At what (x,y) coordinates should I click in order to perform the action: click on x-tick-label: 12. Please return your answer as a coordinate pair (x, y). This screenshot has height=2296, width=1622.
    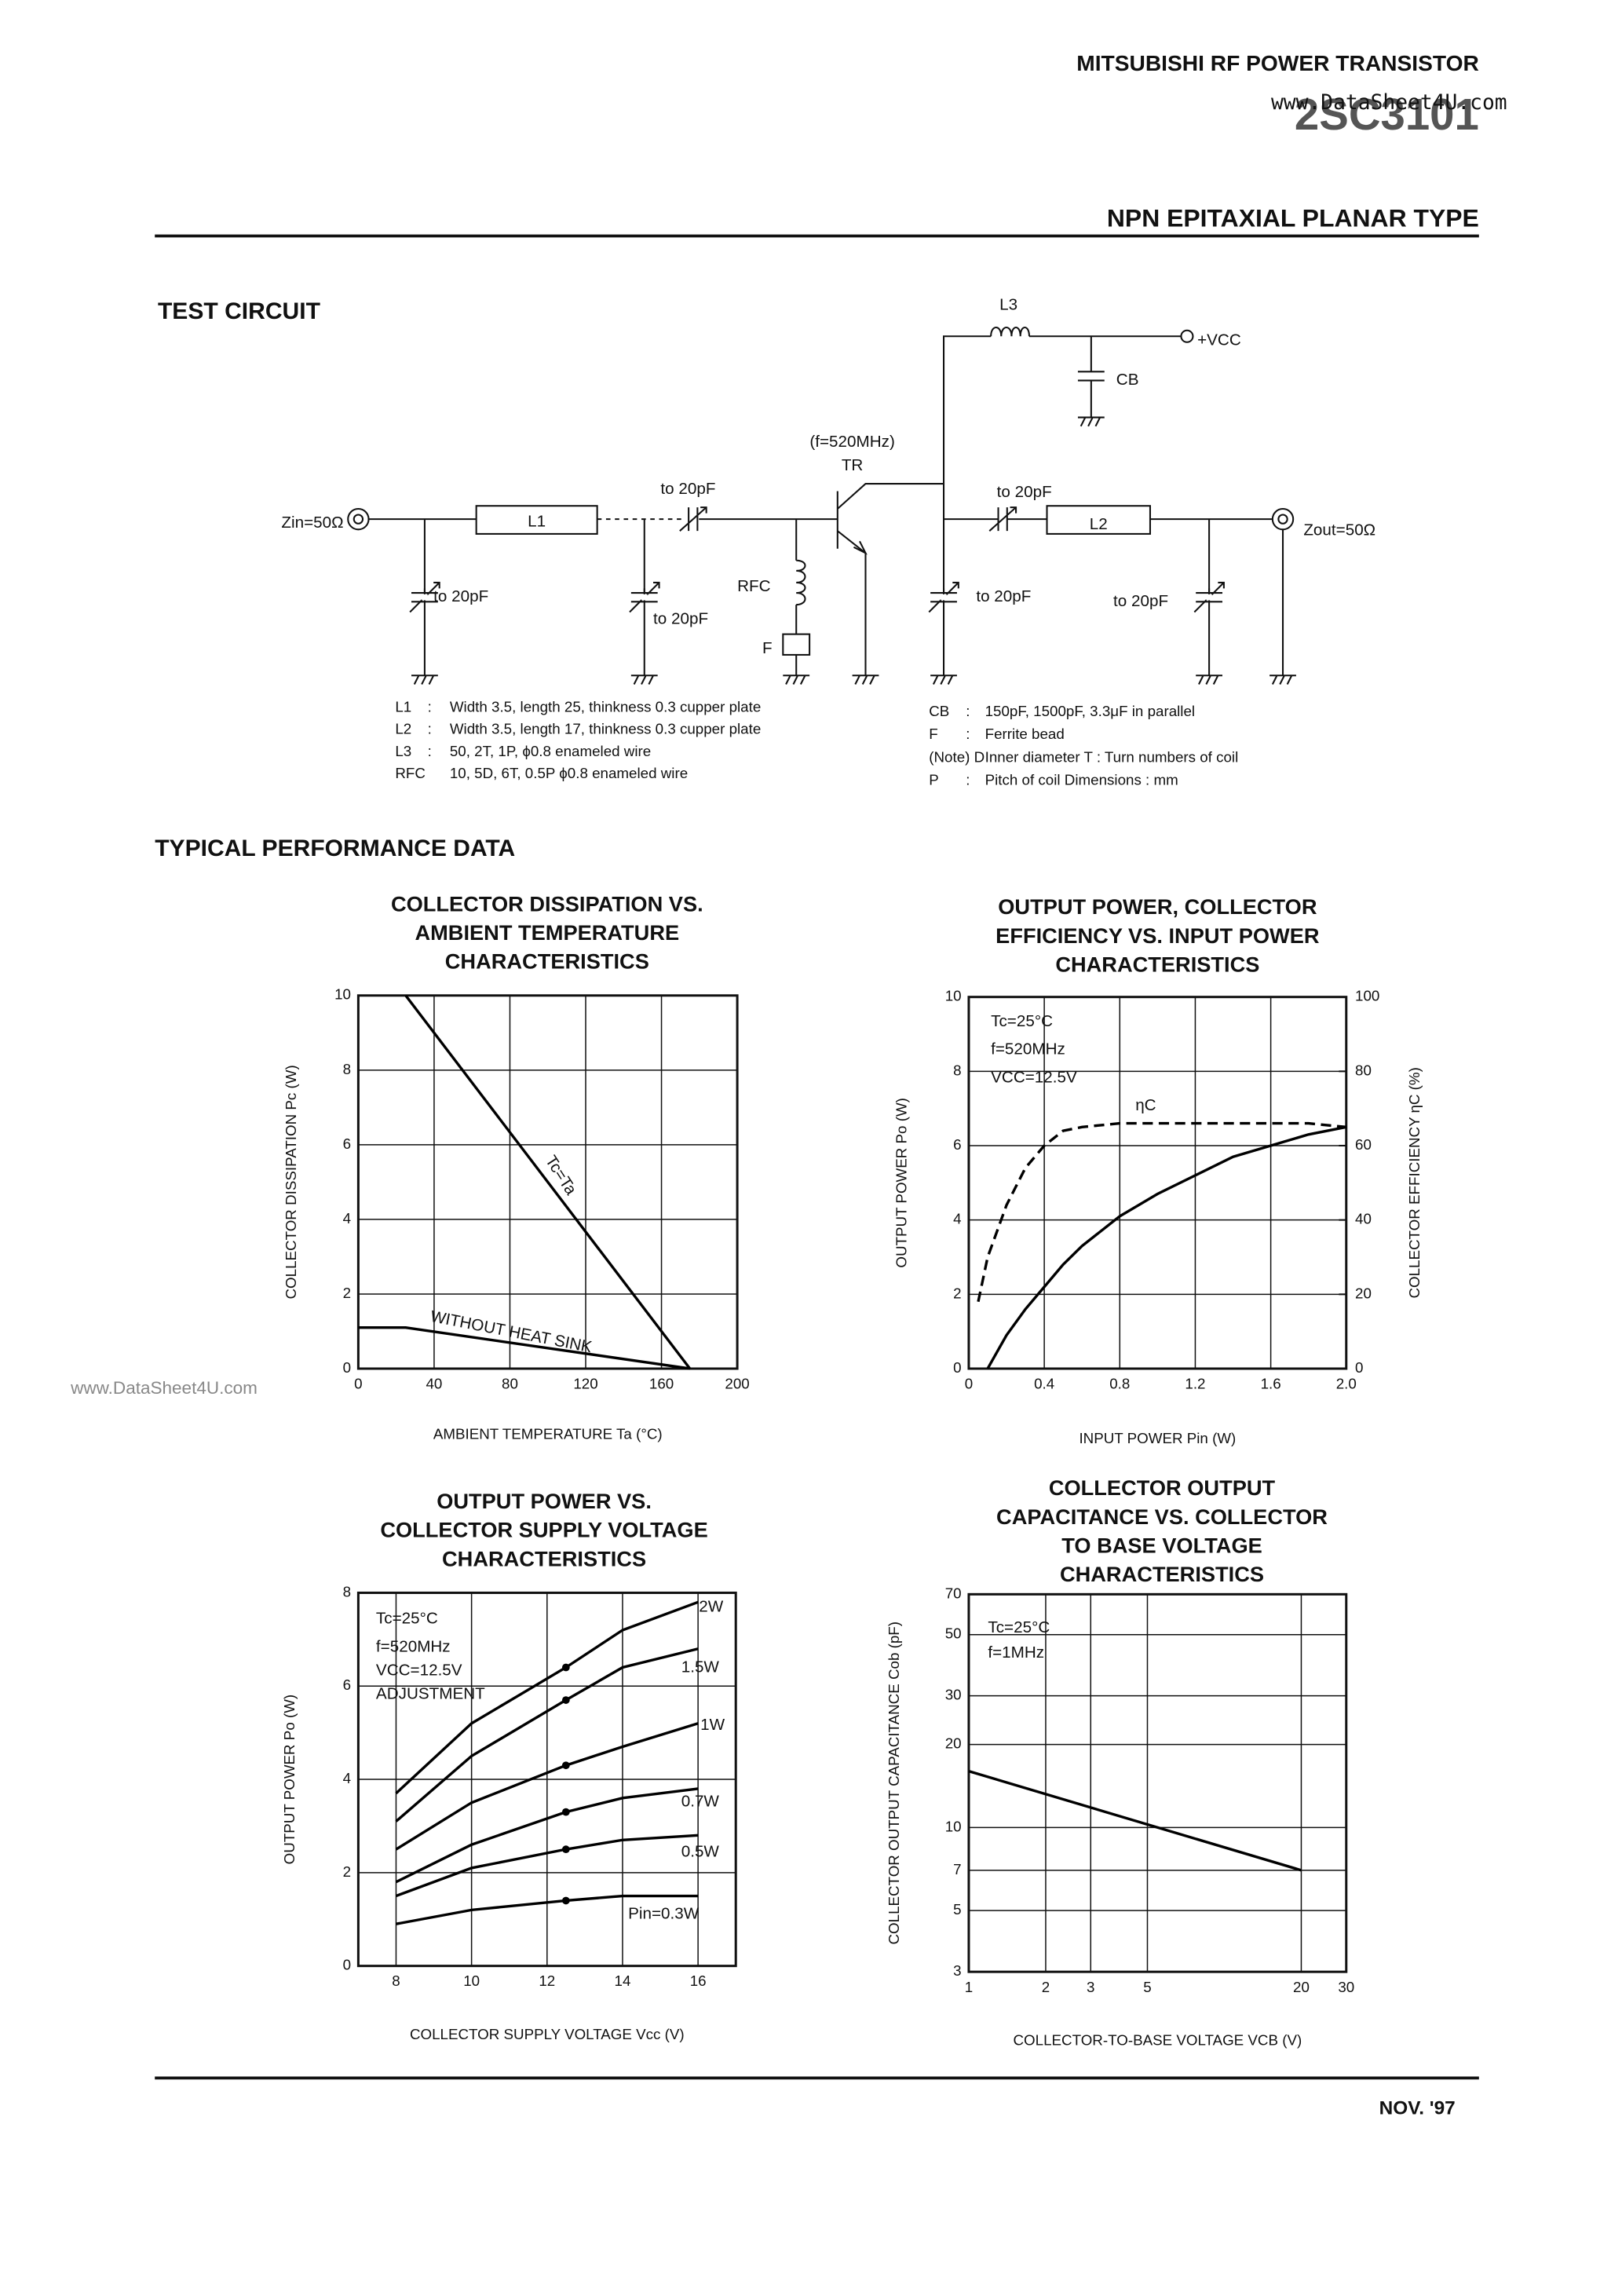
    Looking at the image, I should click on (547, 1981).